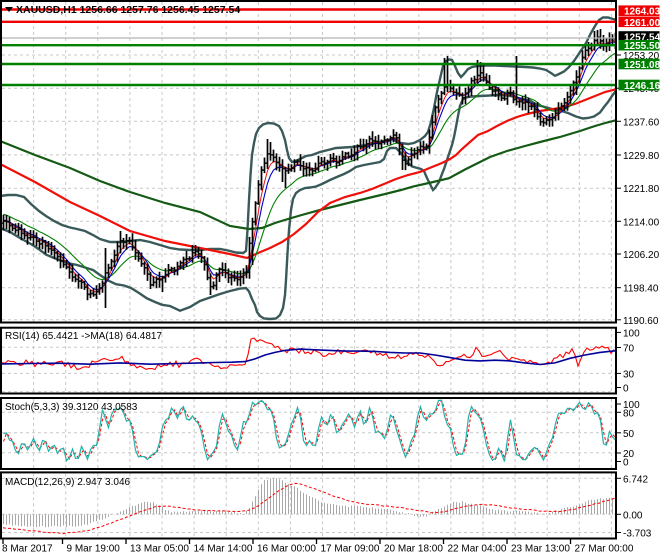 Image resolution: width=660 pixels, height=560 pixels. Describe the element at coordinates (286, 549) in the screenshot. I see `svg-text: 16 Mar 00:00` at that location.